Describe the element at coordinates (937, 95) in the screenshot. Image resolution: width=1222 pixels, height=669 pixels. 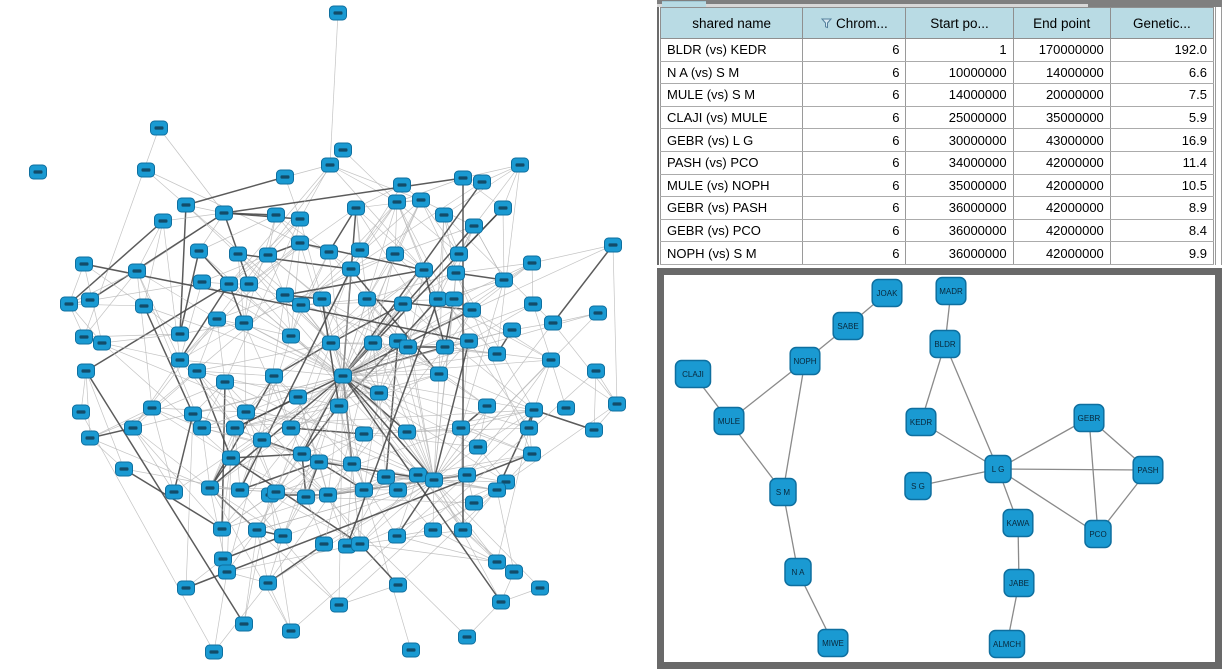
I see `table-row: MULE (vs) S M 6 14000000 20000000 7.5` at that location.